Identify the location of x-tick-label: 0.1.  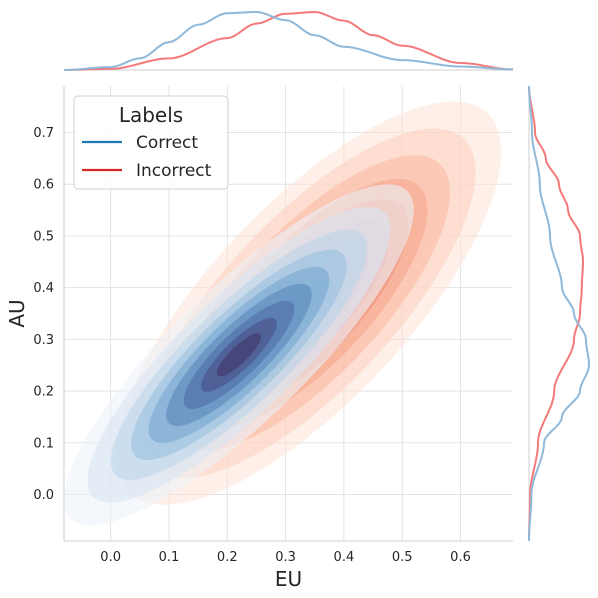
(169, 557).